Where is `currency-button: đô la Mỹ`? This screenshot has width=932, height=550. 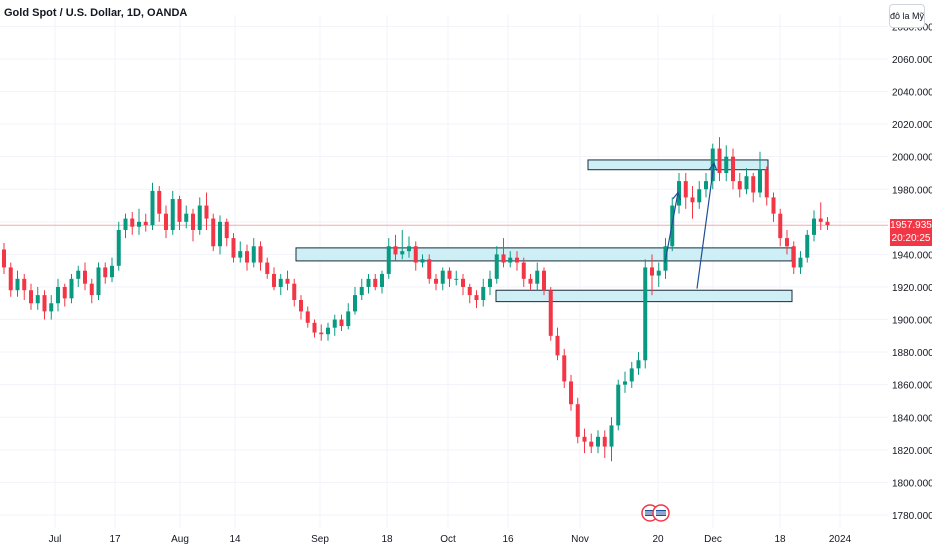 currency-button: đô la Mỹ is located at coordinates (907, 16).